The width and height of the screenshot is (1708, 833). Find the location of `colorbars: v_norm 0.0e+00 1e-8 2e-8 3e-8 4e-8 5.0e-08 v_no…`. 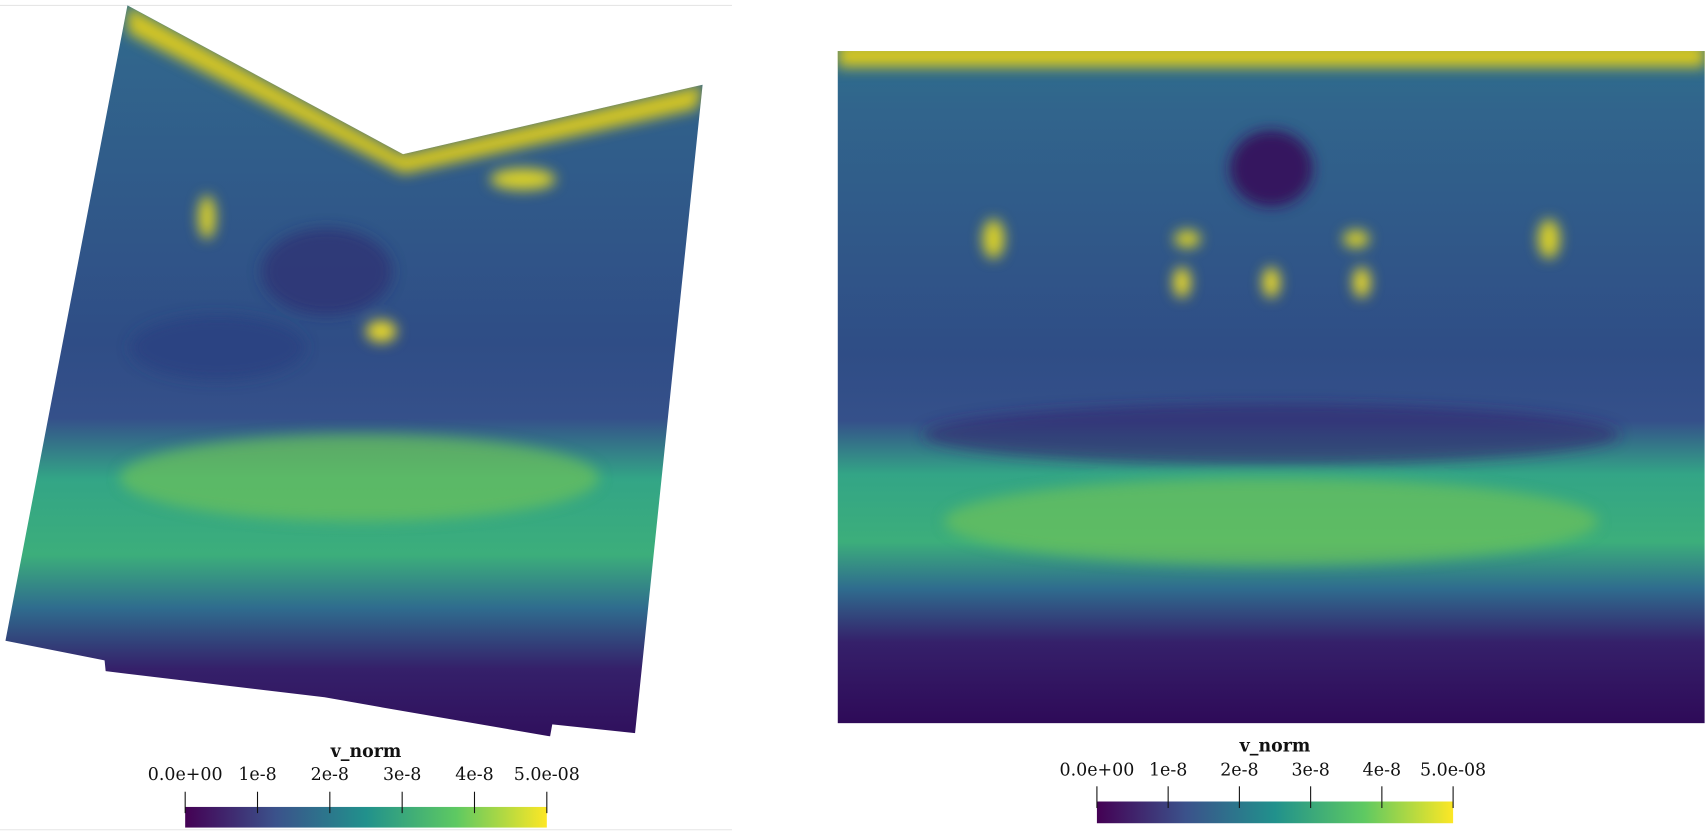

colorbars: v_norm 0.0e+00 1e-8 2e-8 3e-8 4e-8 5.0e-08 v_no… is located at coordinates (817, 782).